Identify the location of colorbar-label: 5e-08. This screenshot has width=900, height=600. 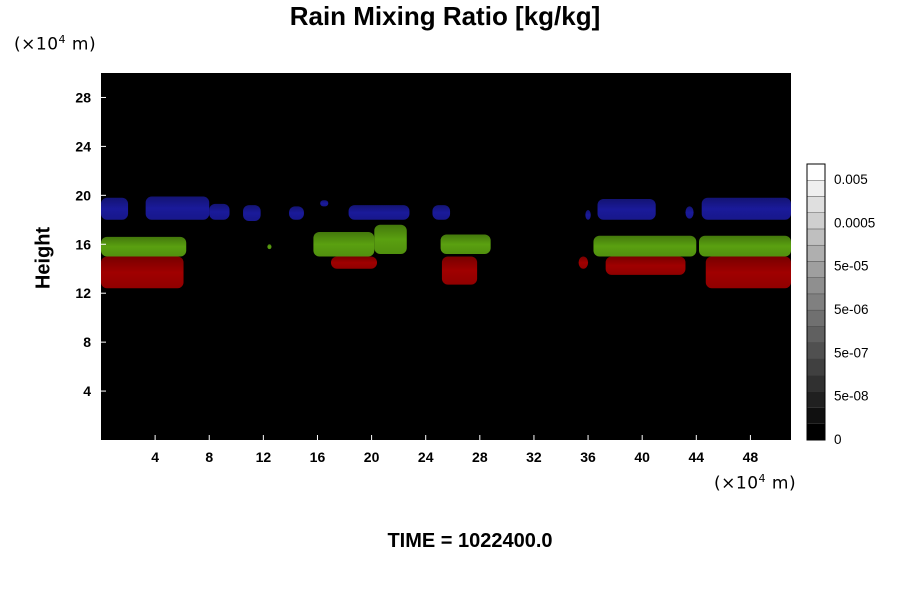
(851, 396).